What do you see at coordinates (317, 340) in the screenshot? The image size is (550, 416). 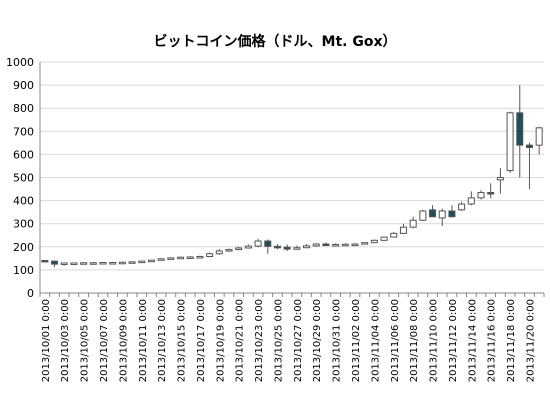 I see `x-tick-label: 2013/10/29 0:00` at bounding box center [317, 340].